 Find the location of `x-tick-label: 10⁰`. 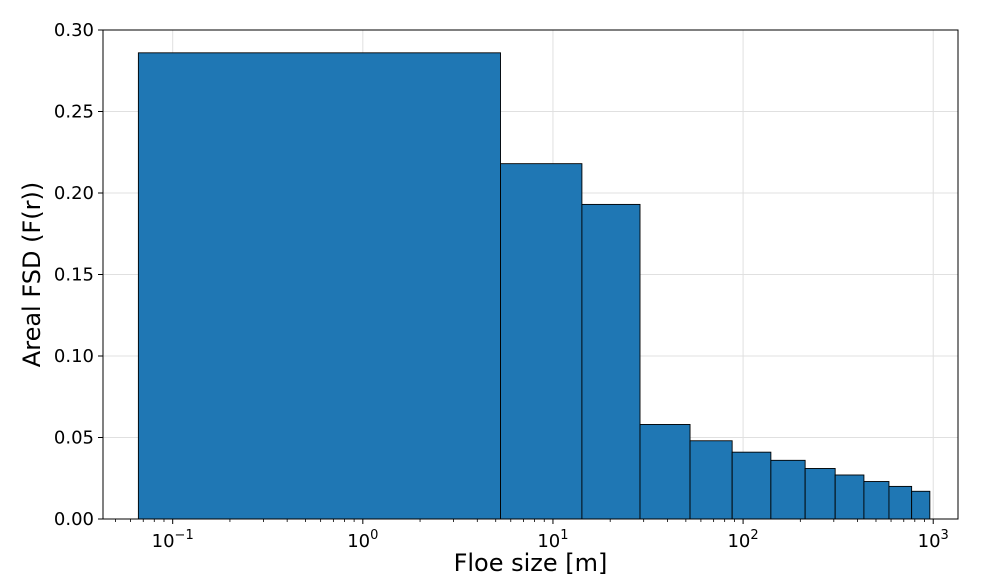

x-tick-label: 10⁰ is located at coordinates (362, 540).